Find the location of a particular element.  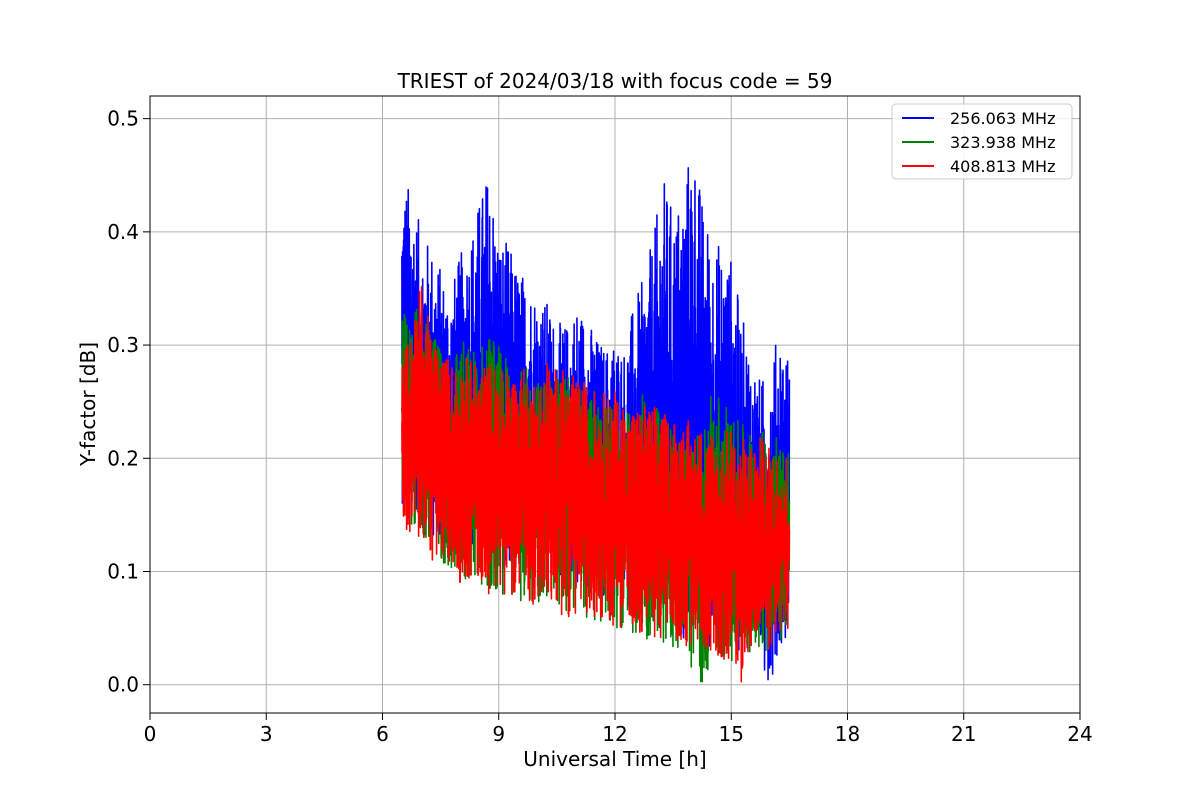

x-tick-label: 21 is located at coordinates (963, 734).